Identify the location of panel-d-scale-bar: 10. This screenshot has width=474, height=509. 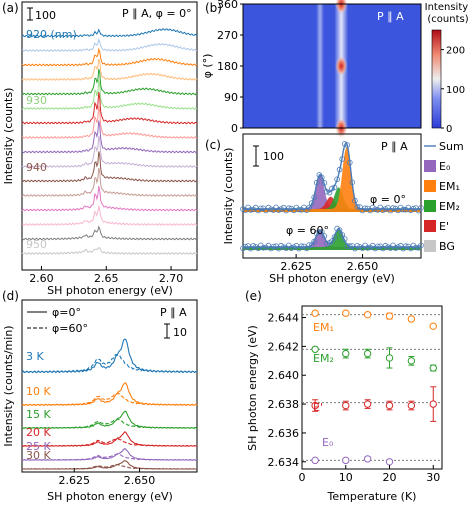
(175, 331).